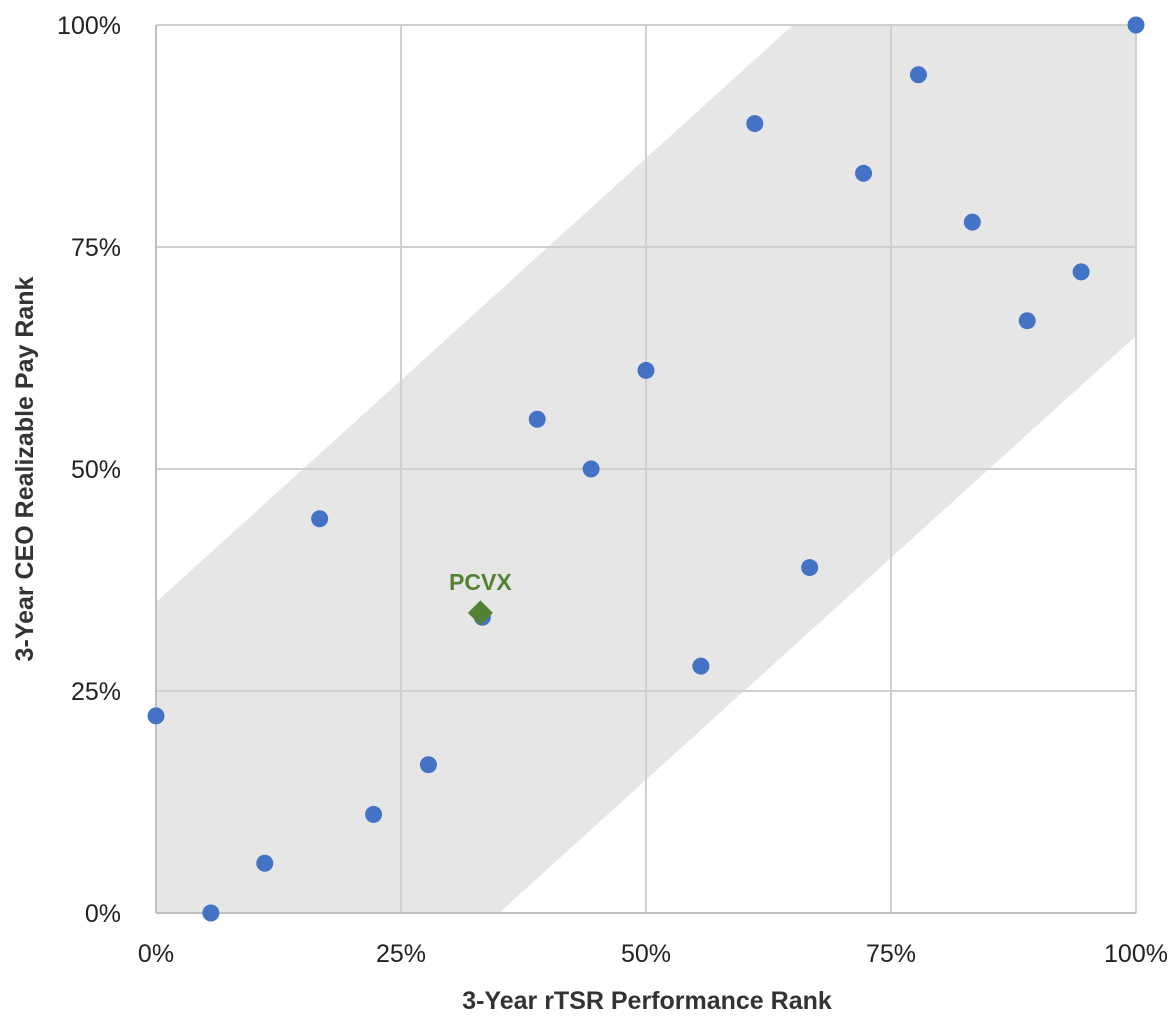 This screenshot has width=1175, height=1019. I want to click on pcvx-diamond-marker, so click(480, 613).